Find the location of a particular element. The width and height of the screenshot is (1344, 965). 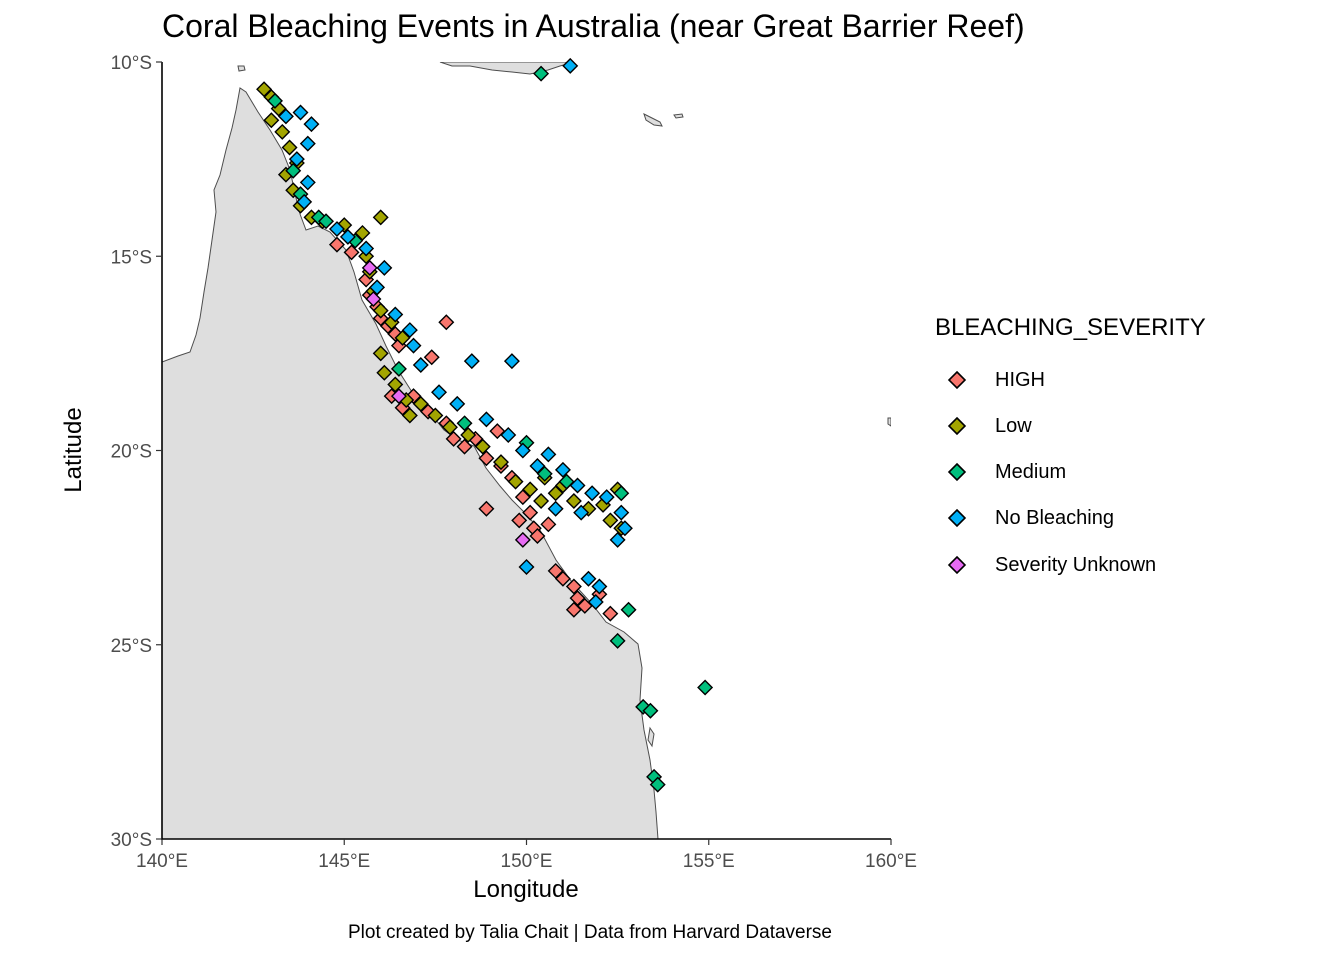

legend-item-medium: Medium is located at coordinates (1005, 472).